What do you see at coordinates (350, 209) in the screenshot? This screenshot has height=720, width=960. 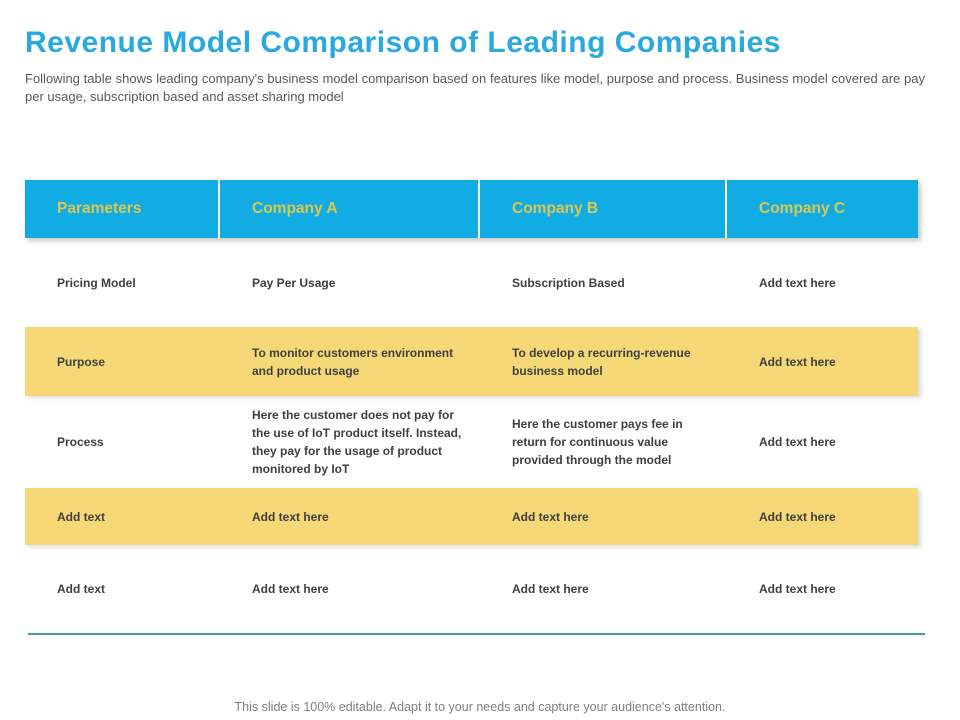 I see `table-header-cell: Company A` at bounding box center [350, 209].